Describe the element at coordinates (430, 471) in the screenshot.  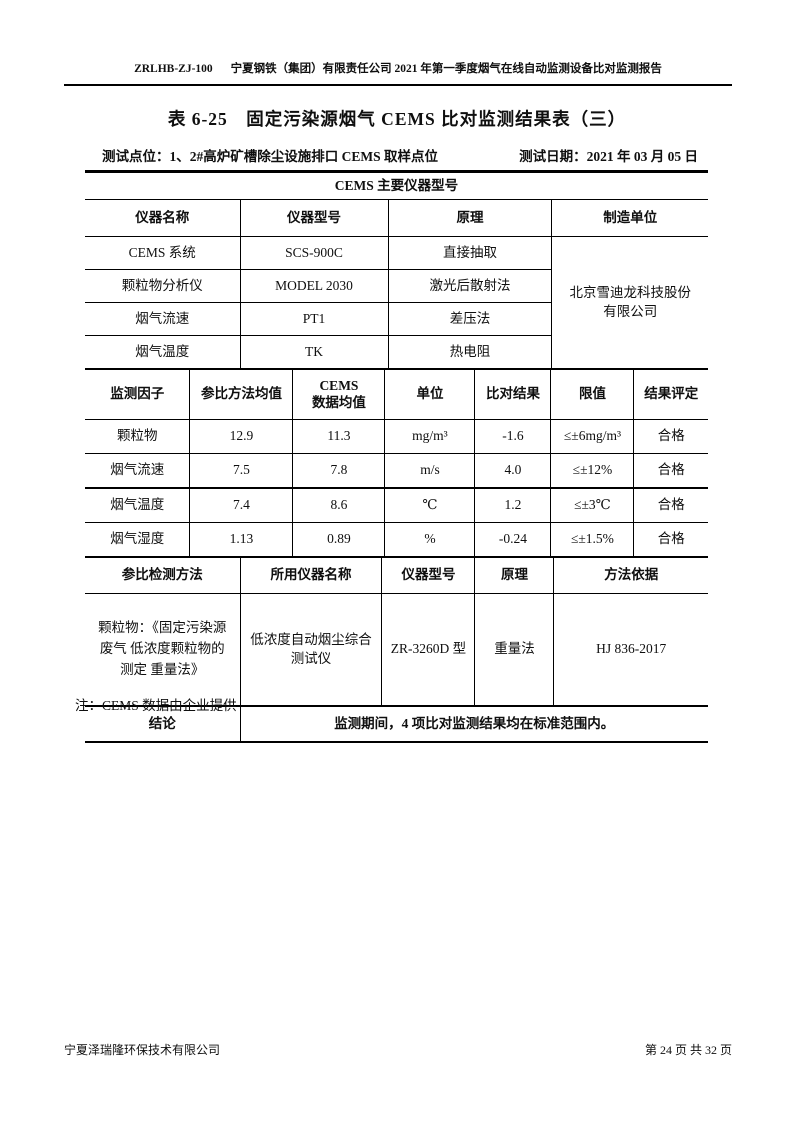
I see `cell-unit: m/s` at that location.